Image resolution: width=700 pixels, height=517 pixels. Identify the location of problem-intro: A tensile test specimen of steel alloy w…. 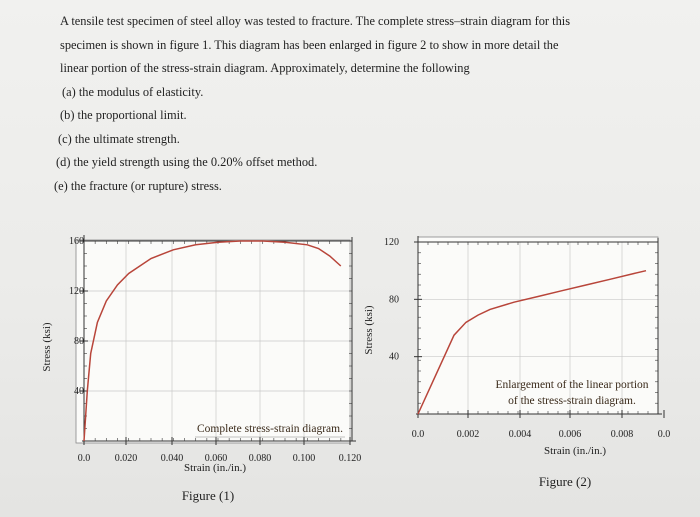
(360, 45).